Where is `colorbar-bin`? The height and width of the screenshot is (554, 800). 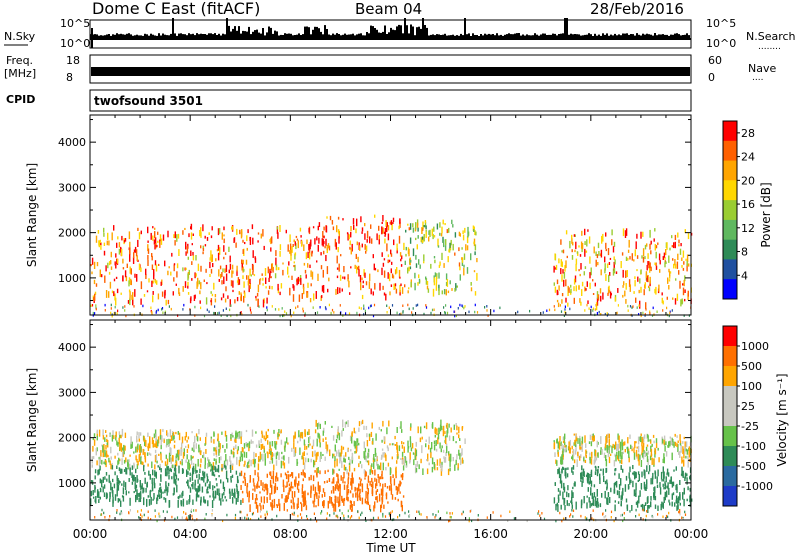 colorbar-bin is located at coordinates (730, 436).